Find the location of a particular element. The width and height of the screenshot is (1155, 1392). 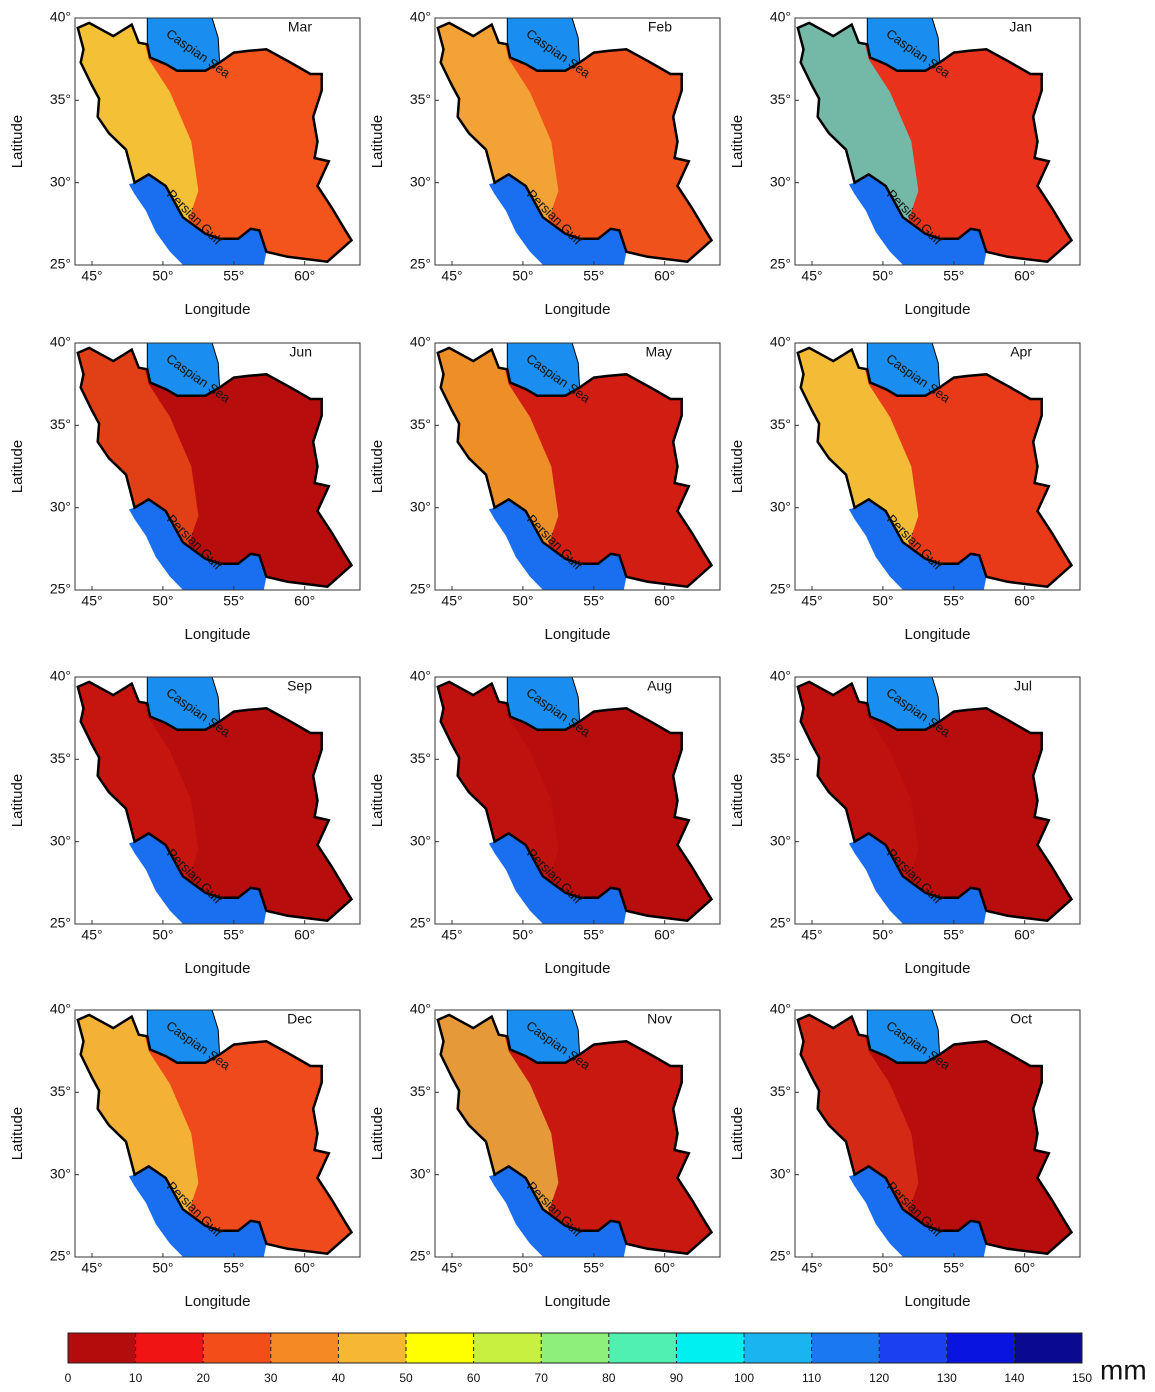

colorbar-tick-label: 0 is located at coordinates (68, 1378).